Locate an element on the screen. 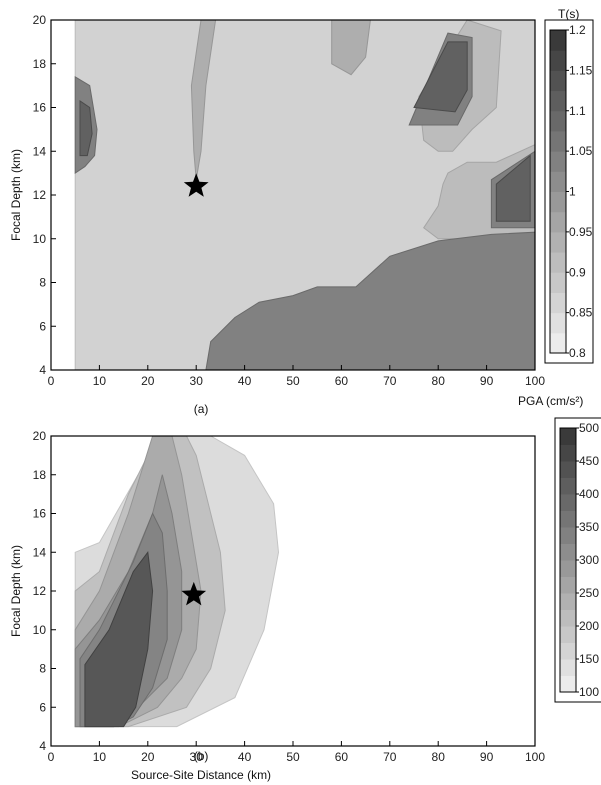 This screenshot has height=785, width=601. panel-a-colorbar-tick-label: 0.85 is located at coordinates (581, 313).